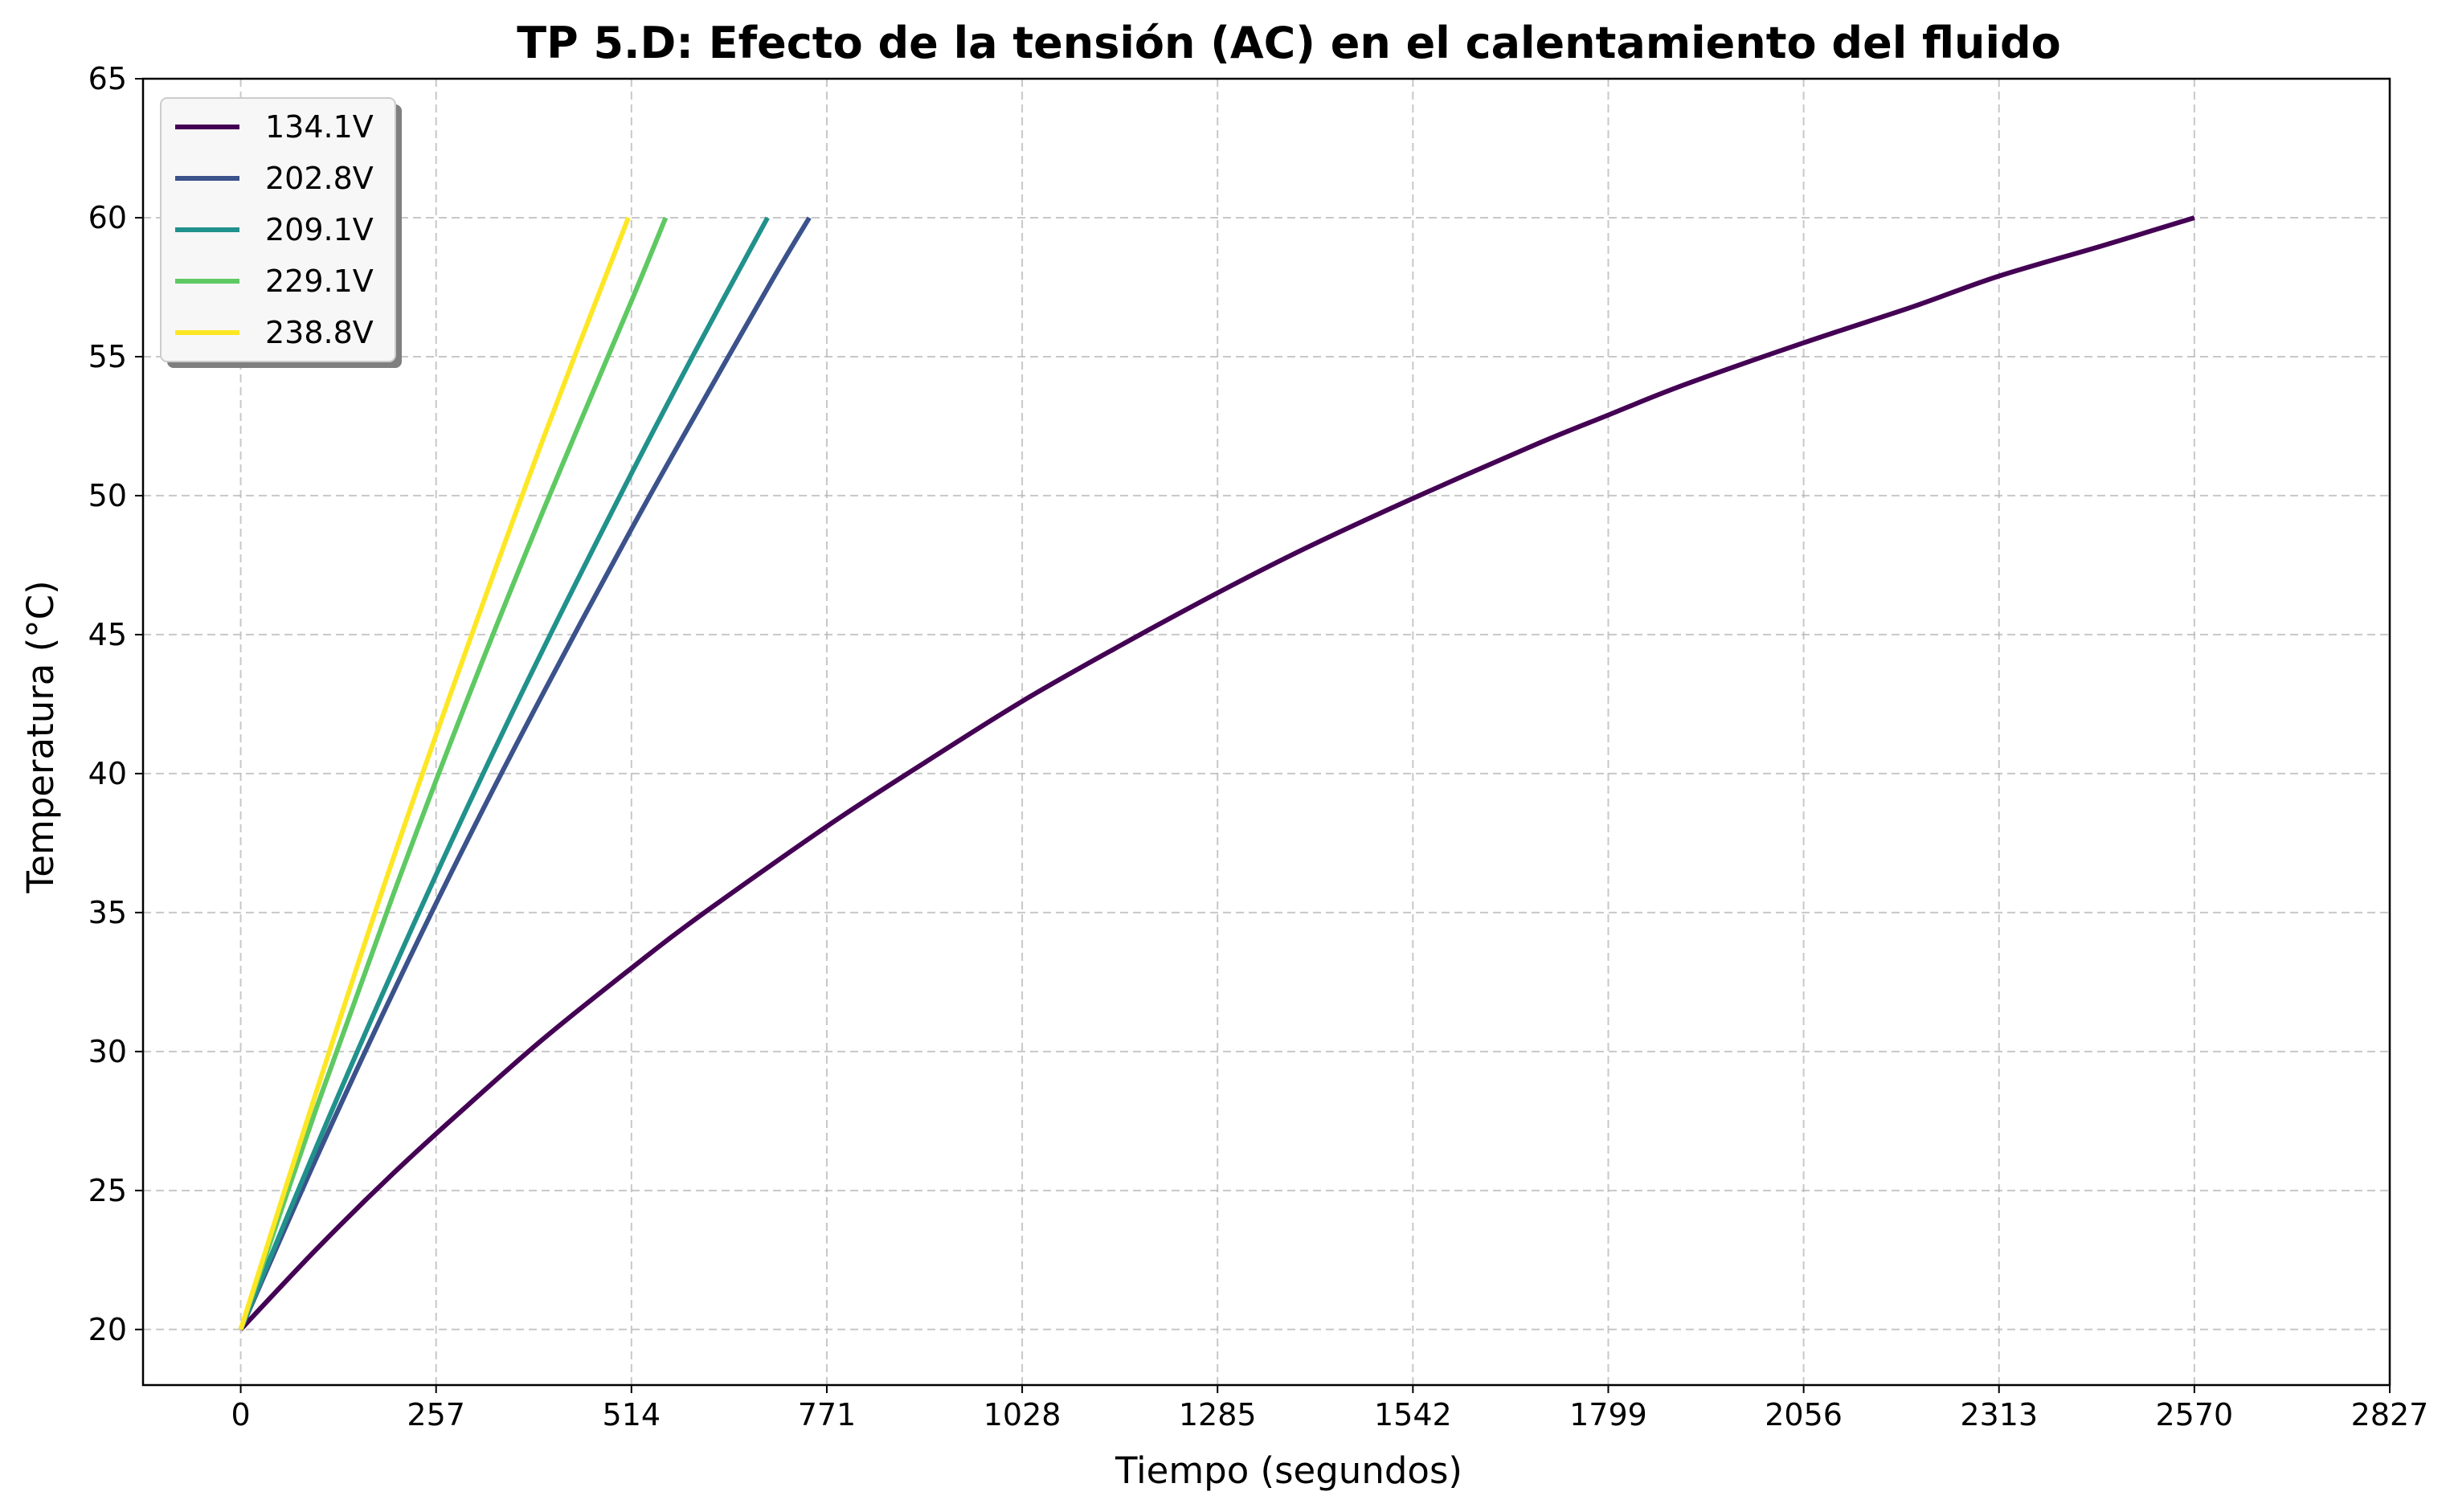 The image size is (2450, 1512). Describe the element at coordinates (1608, 1414) in the screenshot. I see `x-tick-label: 1799` at that location.